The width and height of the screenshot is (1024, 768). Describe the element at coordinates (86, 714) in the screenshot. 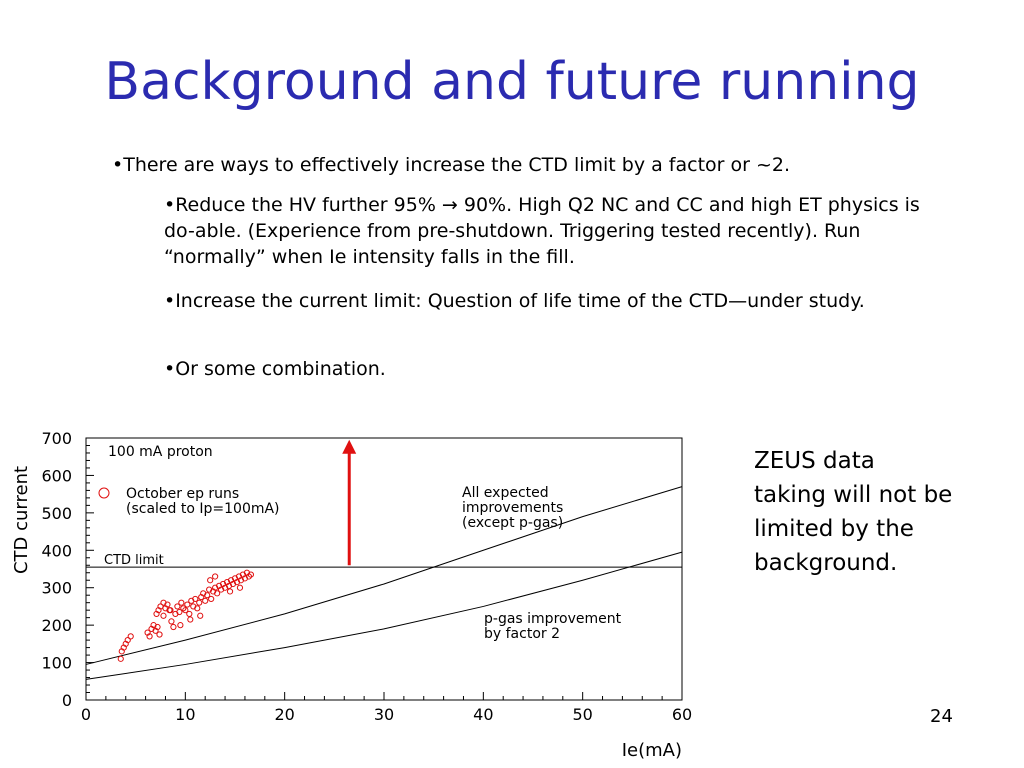

I see `x-tick-label: 0` at that location.